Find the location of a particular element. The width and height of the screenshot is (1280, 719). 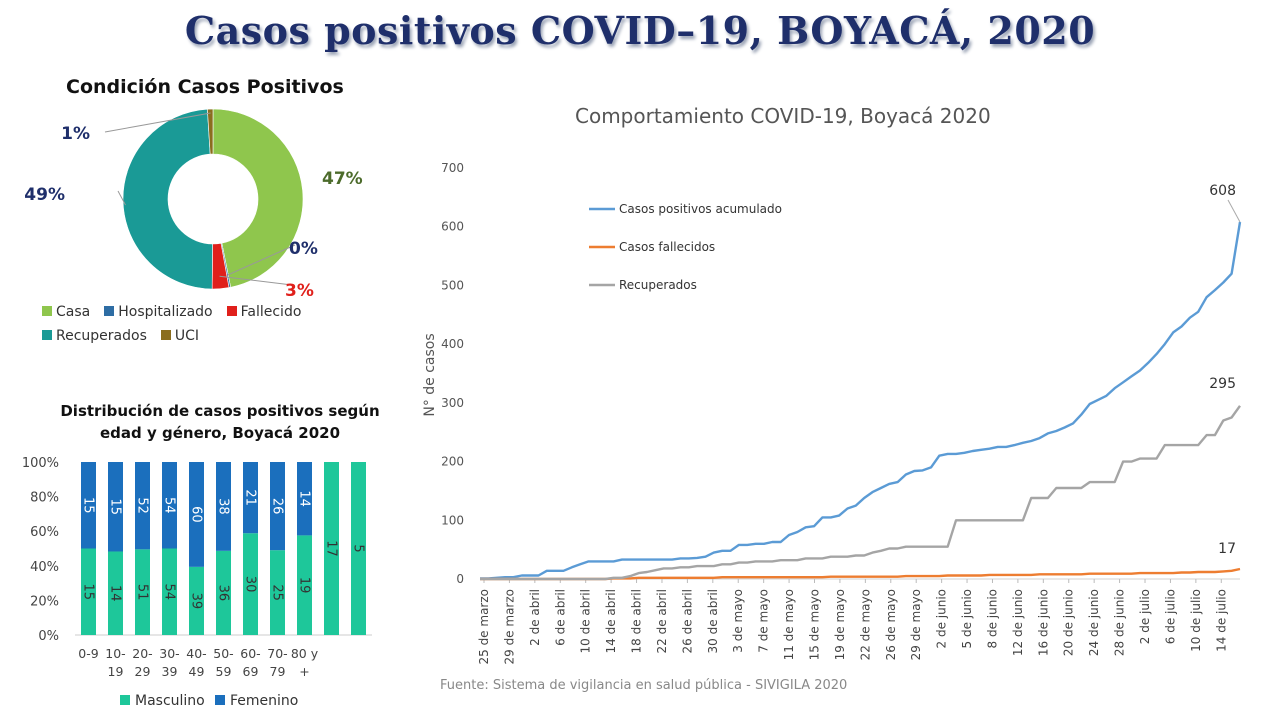

donut-leader-uci is located at coordinates (157, 122).